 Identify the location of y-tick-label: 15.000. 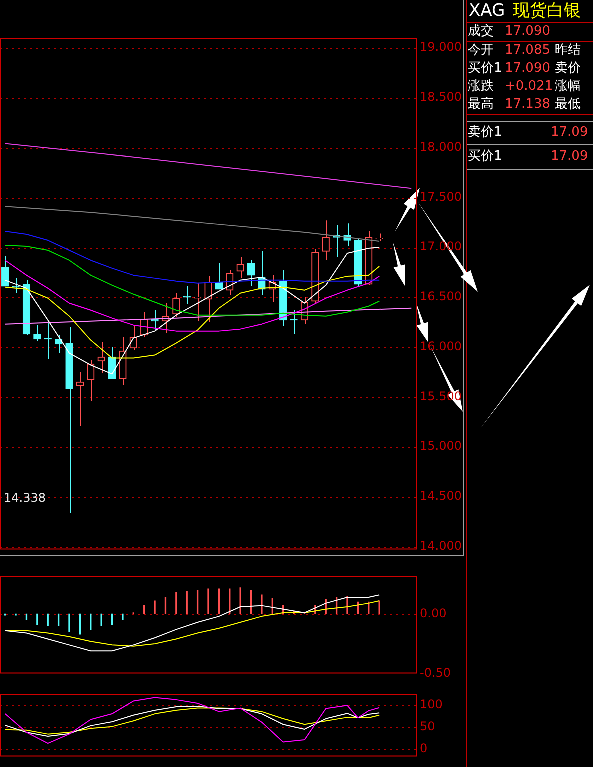
(441, 446).